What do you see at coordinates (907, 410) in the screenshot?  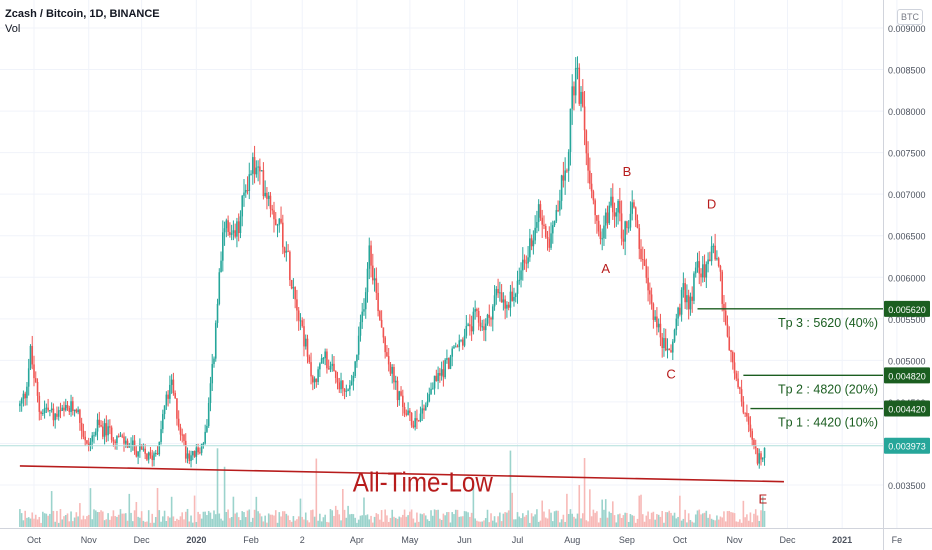 I see `take-profit-price-label: 0.004420` at bounding box center [907, 410].